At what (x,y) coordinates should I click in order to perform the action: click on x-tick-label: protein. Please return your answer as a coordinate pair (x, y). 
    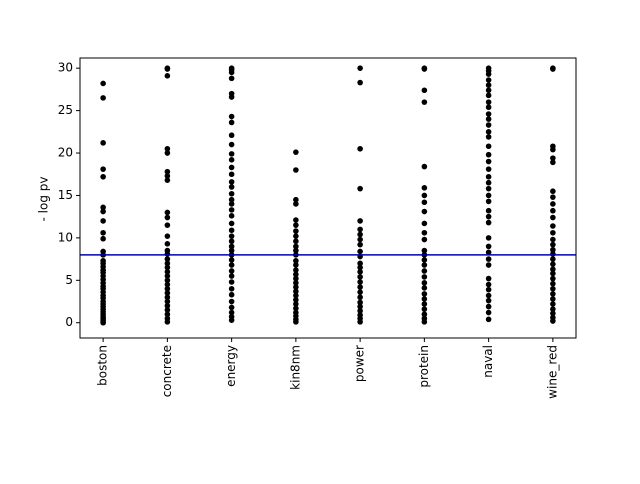
    Looking at the image, I should click on (424, 366).